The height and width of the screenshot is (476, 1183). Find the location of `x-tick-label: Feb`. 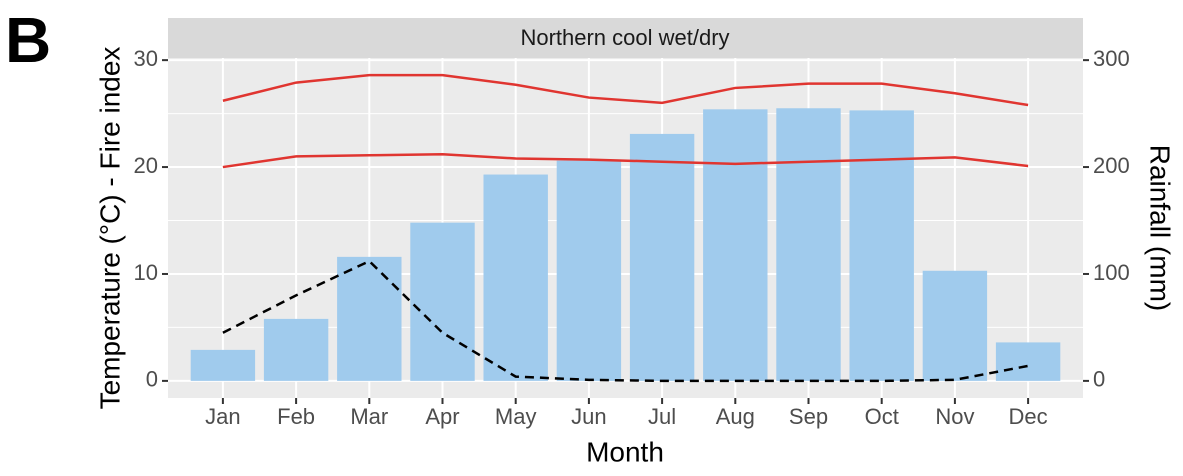

x-tick-label: Feb is located at coordinates (296, 416).